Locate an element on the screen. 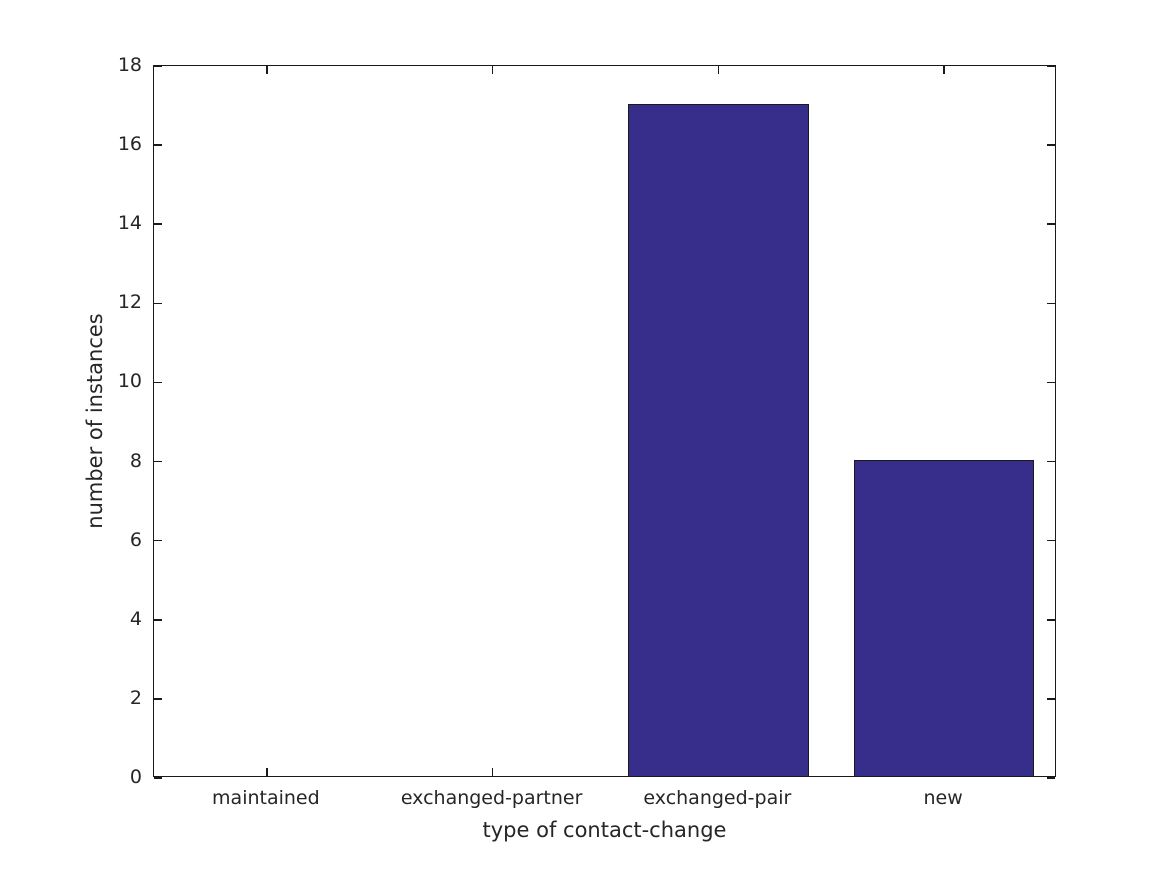 This screenshot has height=875, width=1167. y-tick-label: 10 is located at coordinates (129, 381).